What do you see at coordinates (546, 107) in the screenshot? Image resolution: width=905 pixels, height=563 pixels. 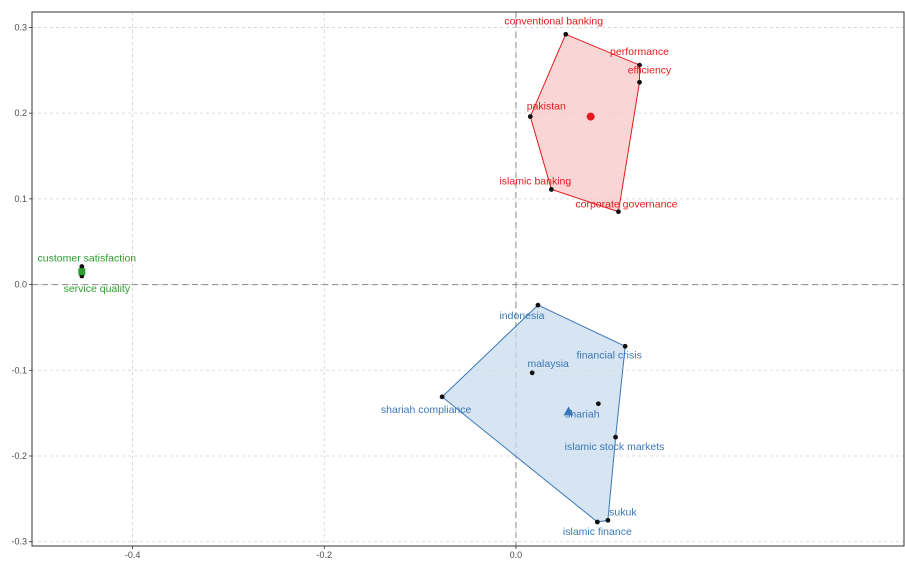 I see `label-pakistan: pakistan` at bounding box center [546, 107].